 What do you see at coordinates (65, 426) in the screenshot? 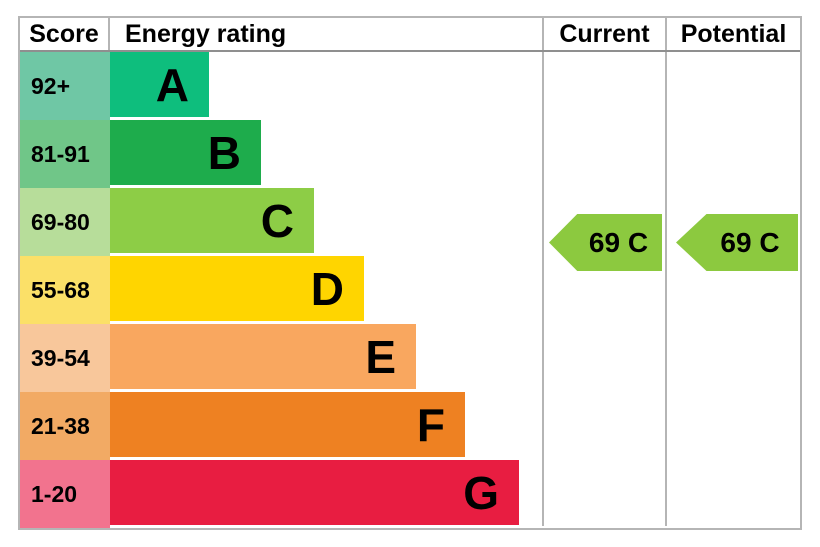
I see `score-range-f: 21-38` at bounding box center [65, 426].